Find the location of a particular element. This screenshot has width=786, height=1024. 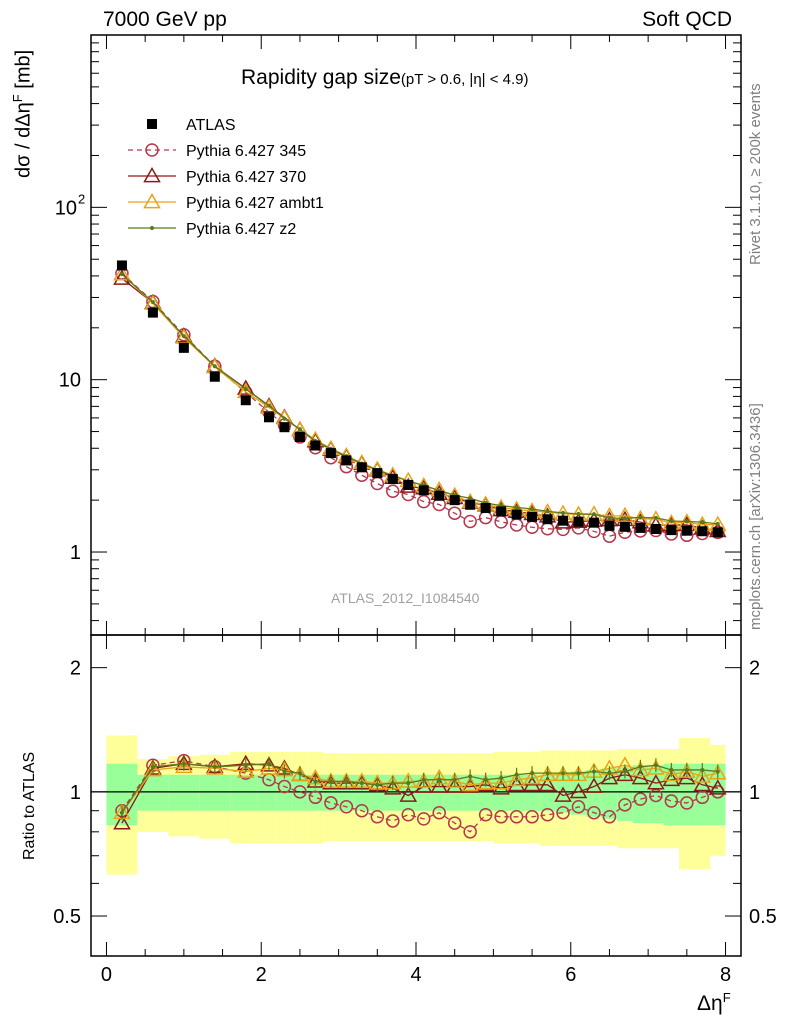

y-tick-label-ratio-right: 2 is located at coordinates (754, 669).